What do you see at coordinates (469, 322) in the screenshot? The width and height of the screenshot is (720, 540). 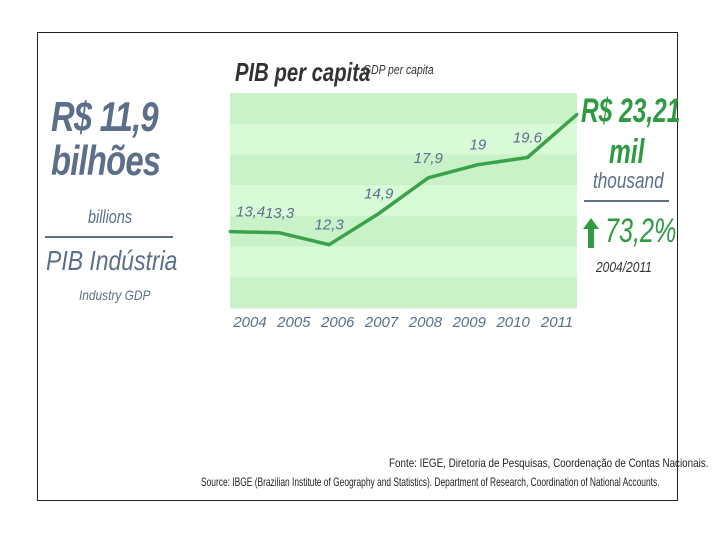 I see `x-tick-label: 2009` at bounding box center [469, 322].